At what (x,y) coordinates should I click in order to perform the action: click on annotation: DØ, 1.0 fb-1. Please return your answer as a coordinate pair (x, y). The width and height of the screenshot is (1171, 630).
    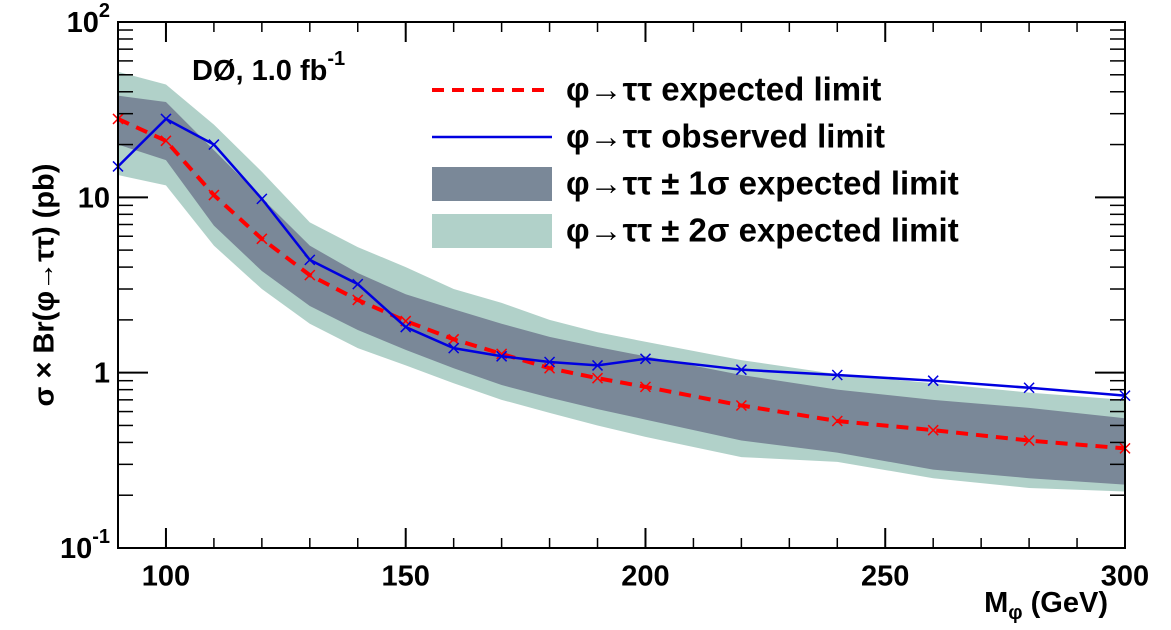
    Looking at the image, I should click on (268, 67).